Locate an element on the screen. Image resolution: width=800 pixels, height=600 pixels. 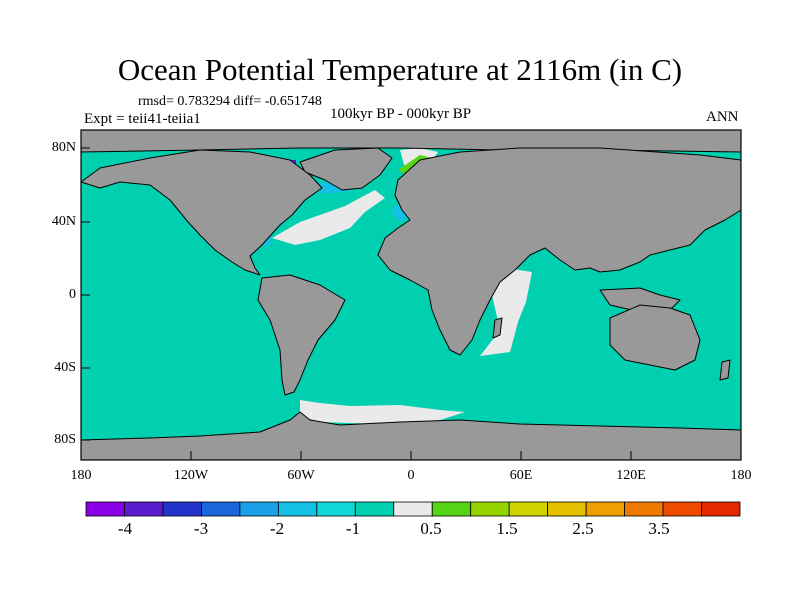
colorbar is located at coordinates (413, 509).